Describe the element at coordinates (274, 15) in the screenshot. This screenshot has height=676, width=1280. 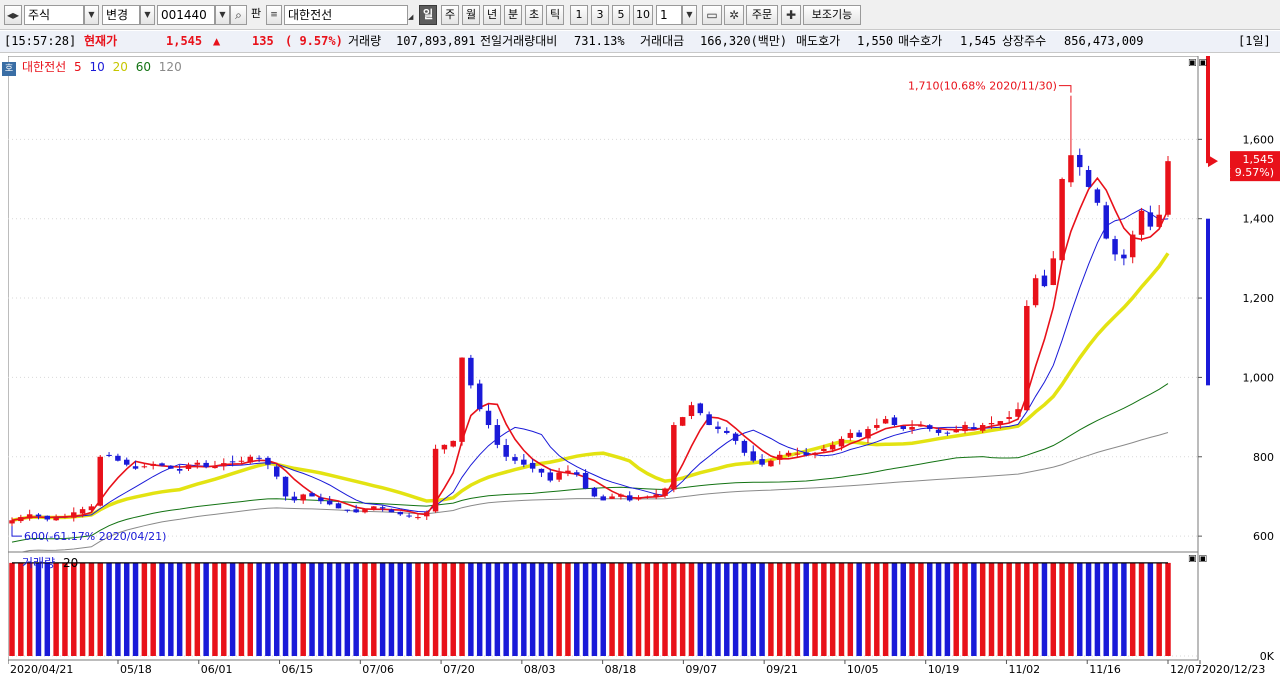
I see `stock-list-icon: ≡` at that location.